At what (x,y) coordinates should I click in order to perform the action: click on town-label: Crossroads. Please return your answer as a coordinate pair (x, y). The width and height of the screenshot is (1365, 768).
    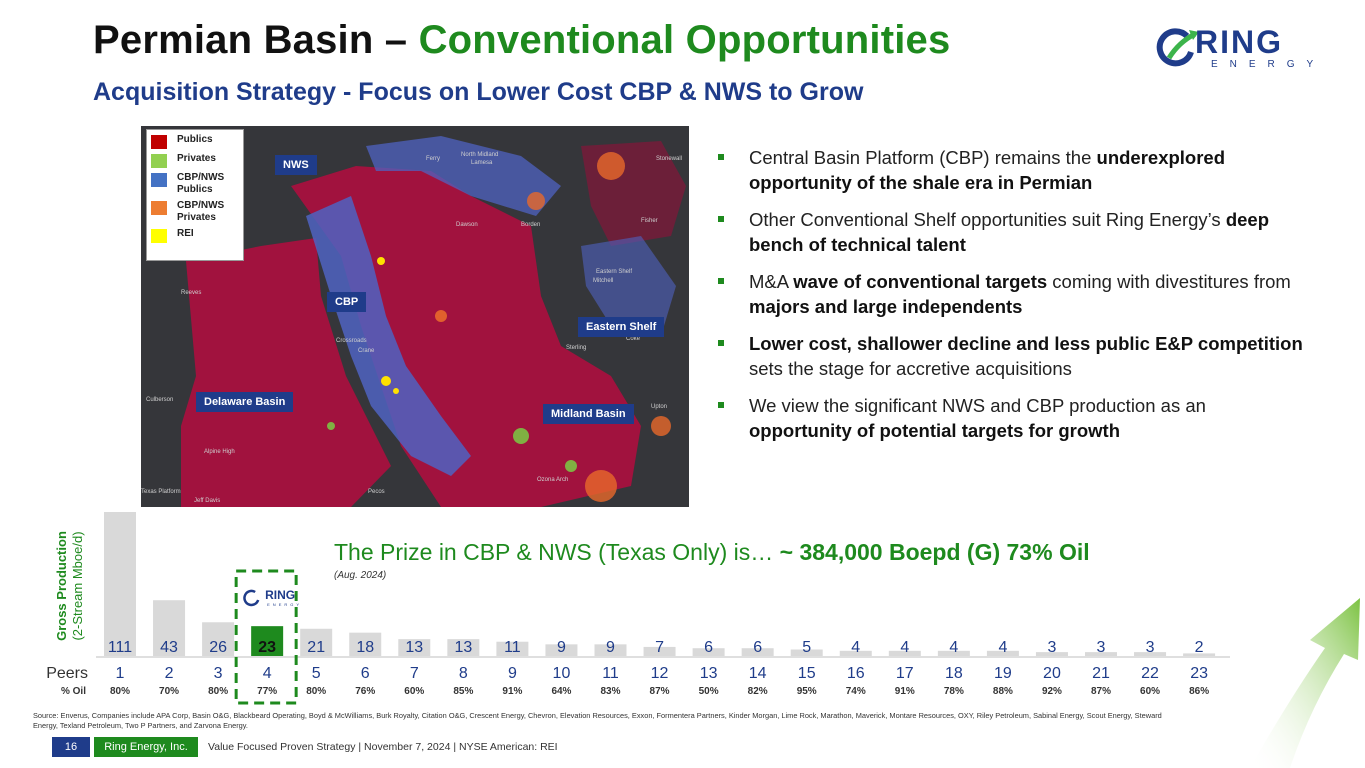
    Looking at the image, I should click on (351, 341).